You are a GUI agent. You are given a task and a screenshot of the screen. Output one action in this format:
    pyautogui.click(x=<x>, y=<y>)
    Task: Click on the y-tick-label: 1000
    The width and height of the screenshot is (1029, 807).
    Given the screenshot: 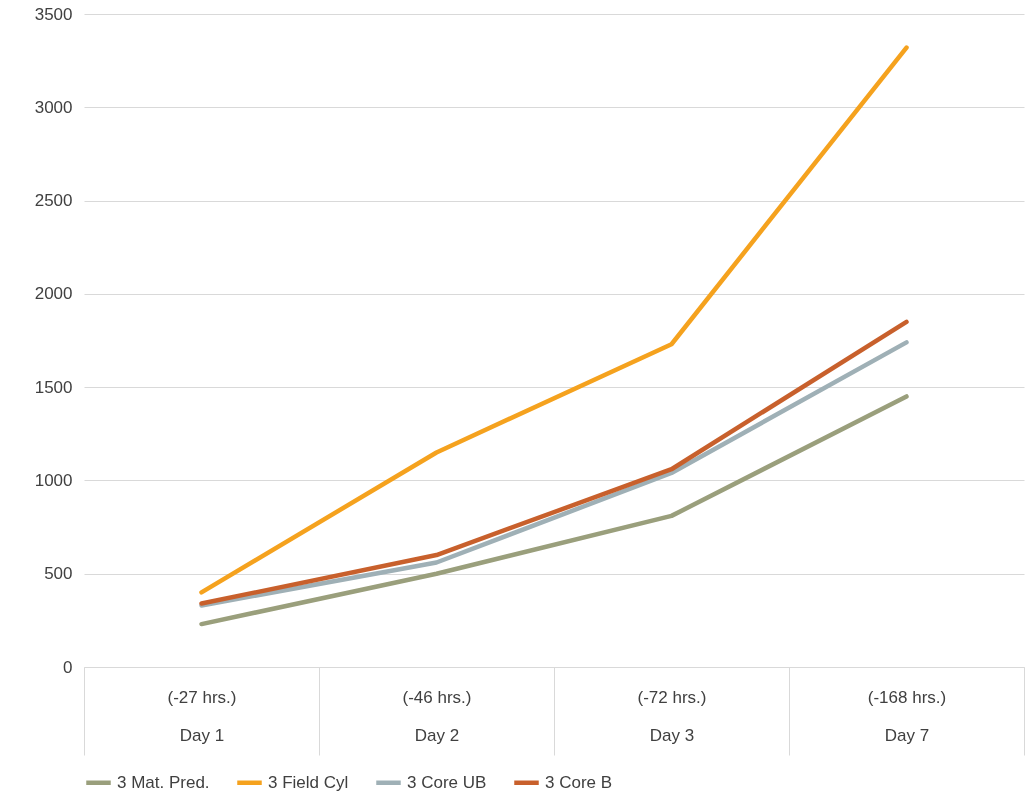 What is the action you would take?
    pyautogui.click(x=53, y=480)
    